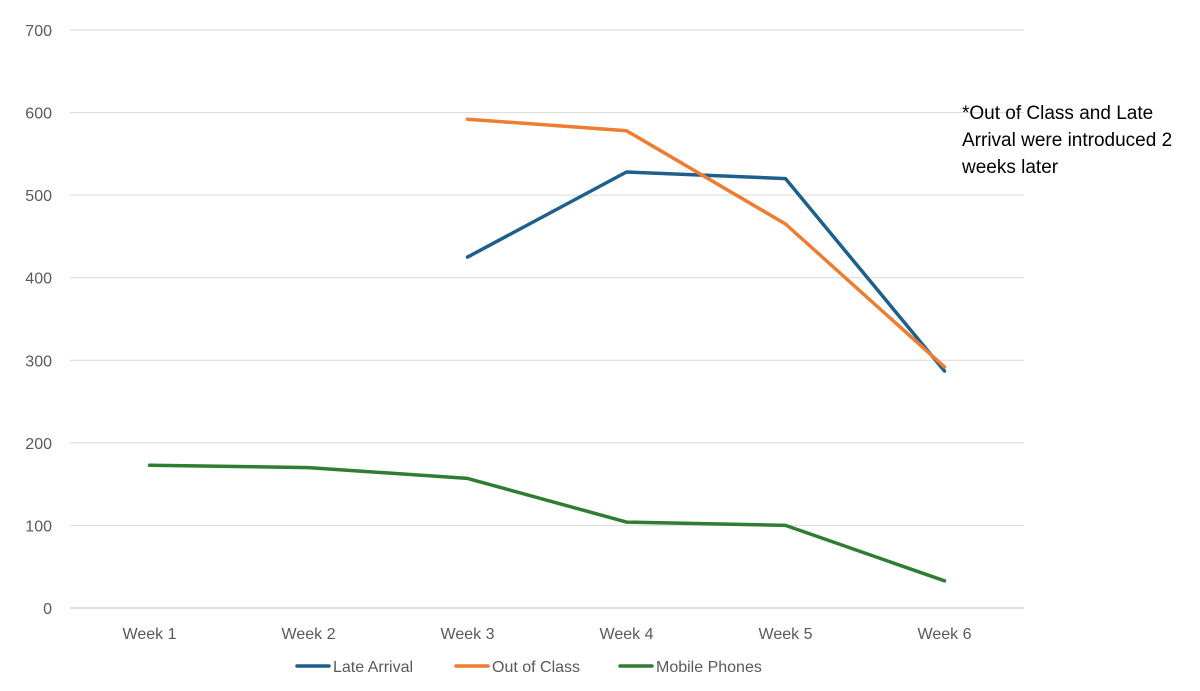 Image resolution: width=1200 pixels, height=691 pixels. What do you see at coordinates (38, 361) in the screenshot?
I see `y-tick-label: 300` at bounding box center [38, 361].